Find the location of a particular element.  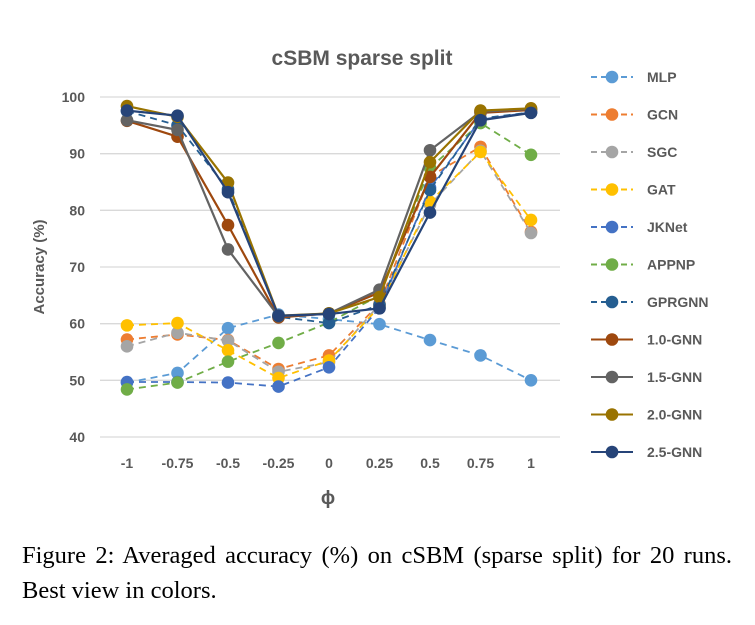

legend-item: 1.5-GNN is located at coordinates (646, 377).